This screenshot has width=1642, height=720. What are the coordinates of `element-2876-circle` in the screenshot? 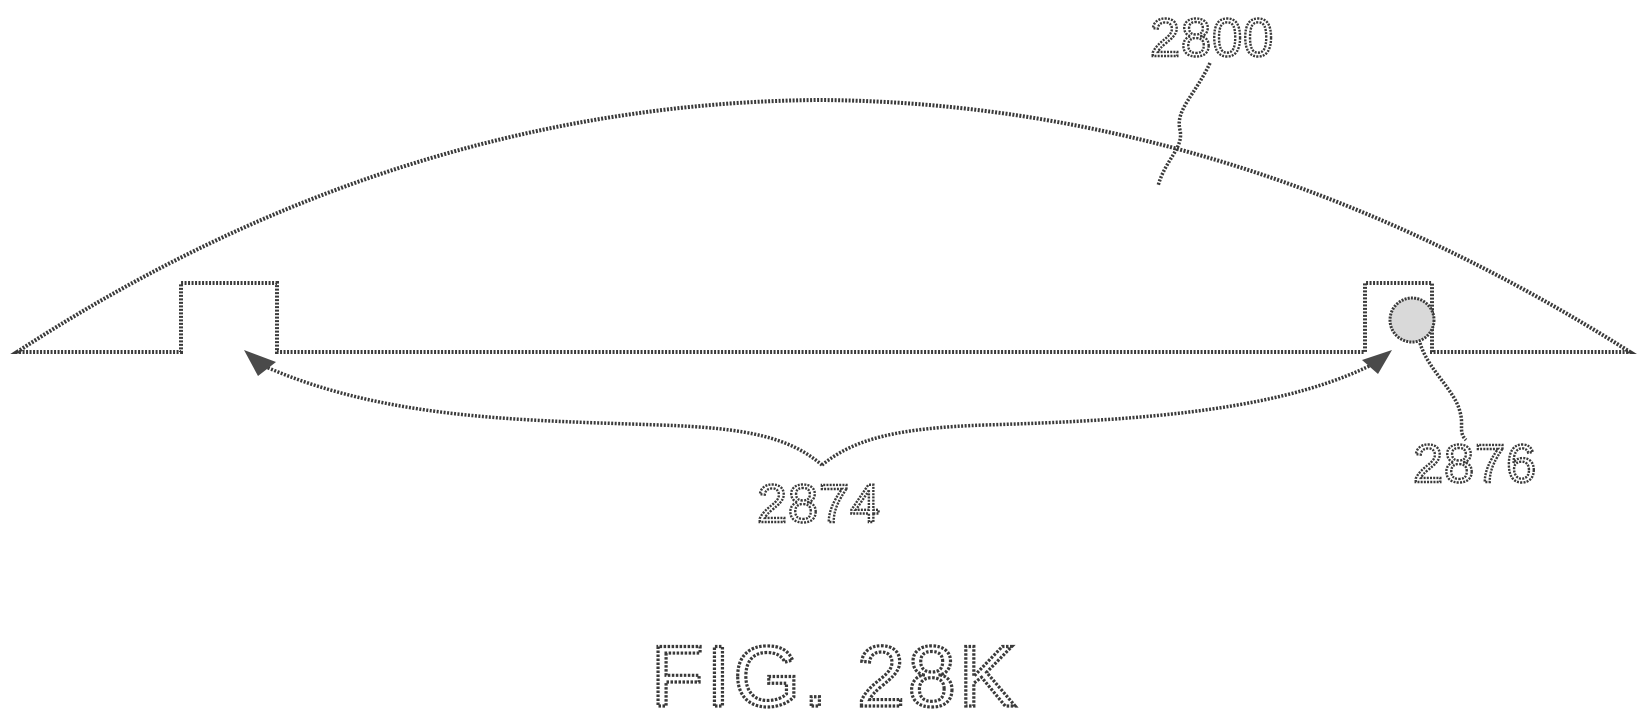 It's located at (1412, 320).